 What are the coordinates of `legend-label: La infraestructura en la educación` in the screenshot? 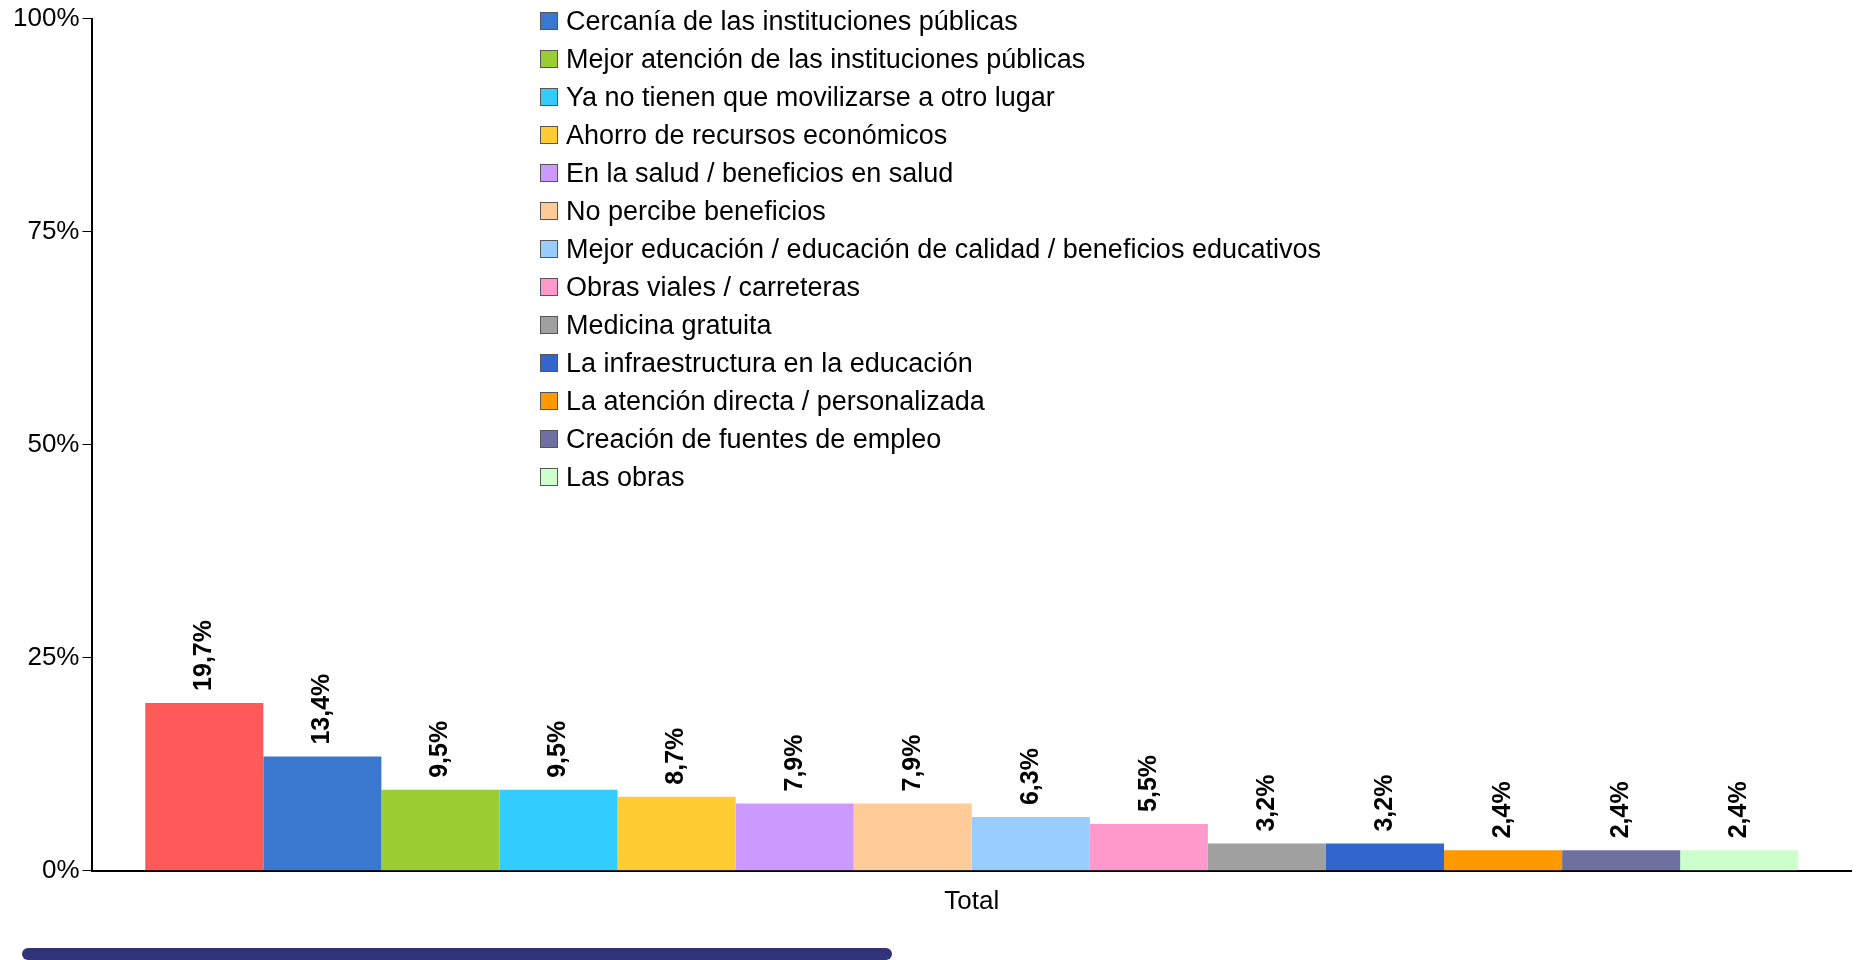 It's located at (769, 363).